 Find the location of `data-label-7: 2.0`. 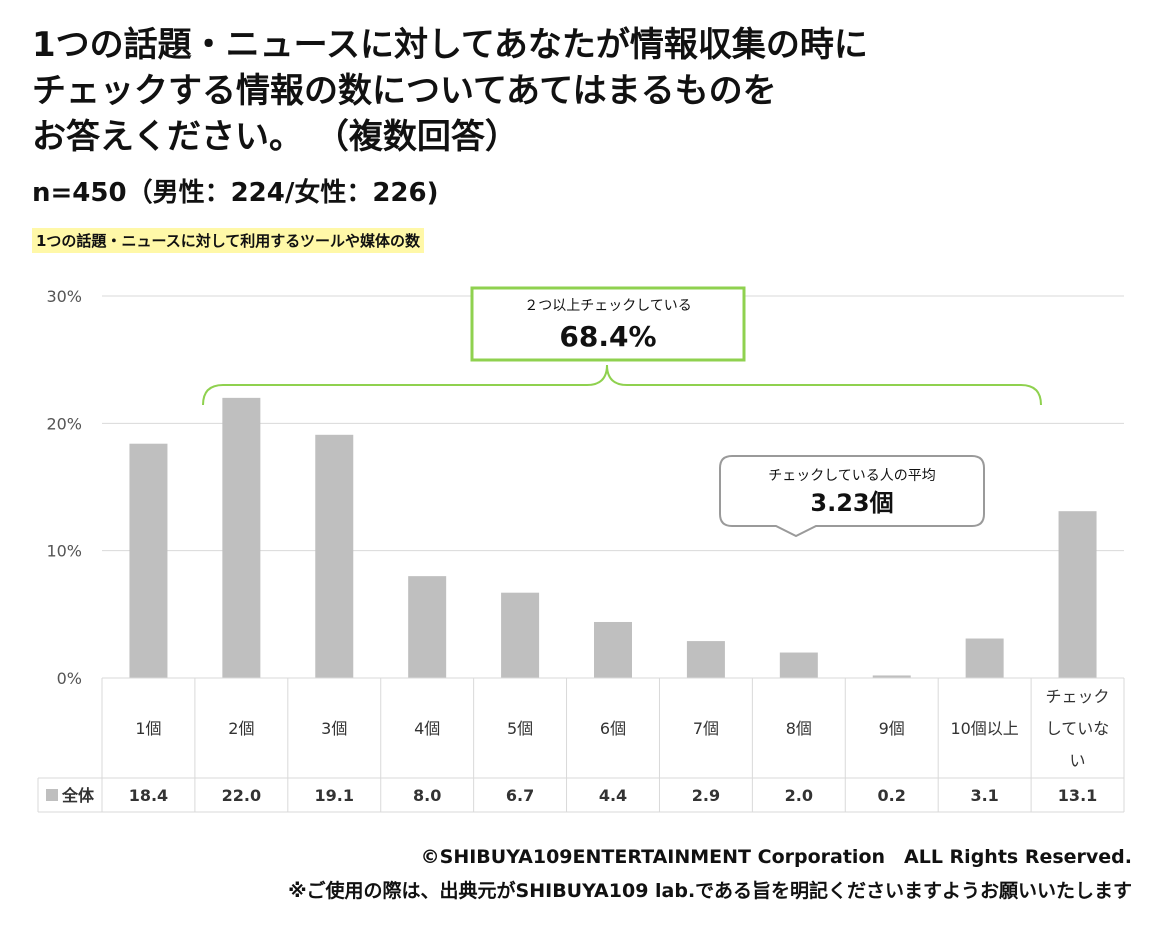

data-label-7: 2.0 is located at coordinates (799, 795).